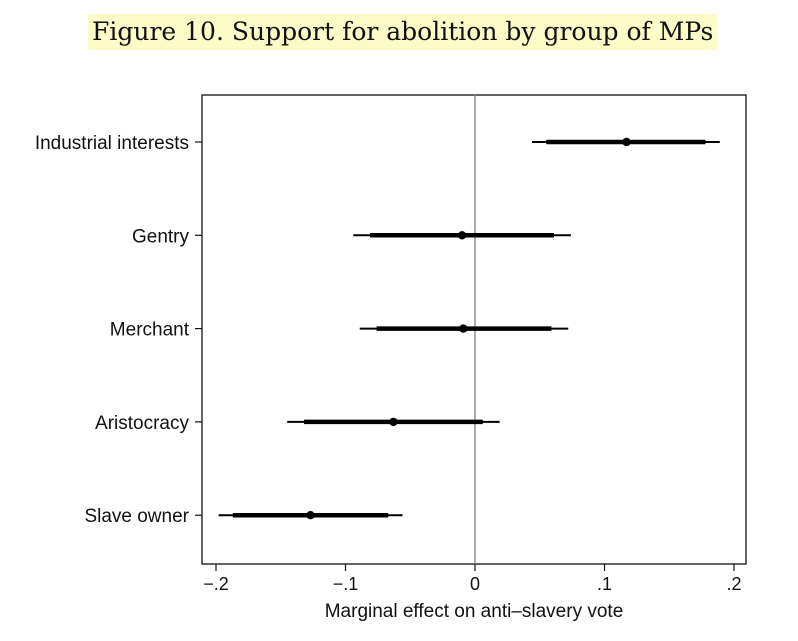 The height and width of the screenshot is (641, 798). What do you see at coordinates (733, 584) in the screenshot?
I see `x-tick-label: .2` at bounding box center [733, 584].